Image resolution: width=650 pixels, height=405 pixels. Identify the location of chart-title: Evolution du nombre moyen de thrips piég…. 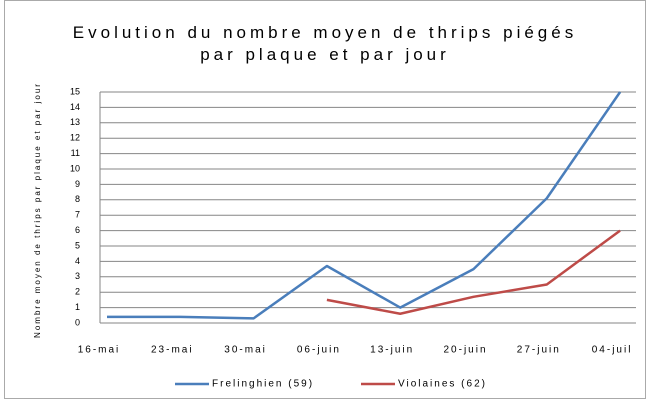
(325, 43).